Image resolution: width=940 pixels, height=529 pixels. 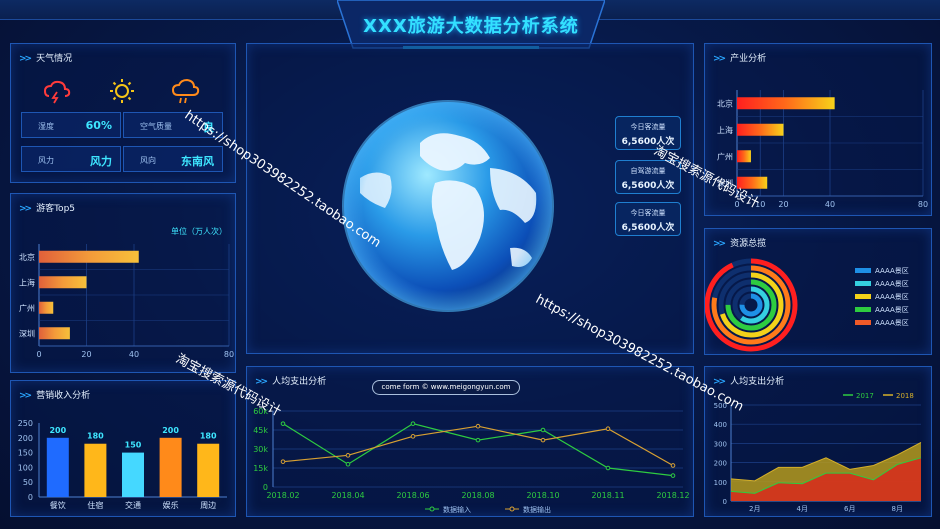 I want to click on x-tick-label: 2018.11, so click(x=607, y=495).